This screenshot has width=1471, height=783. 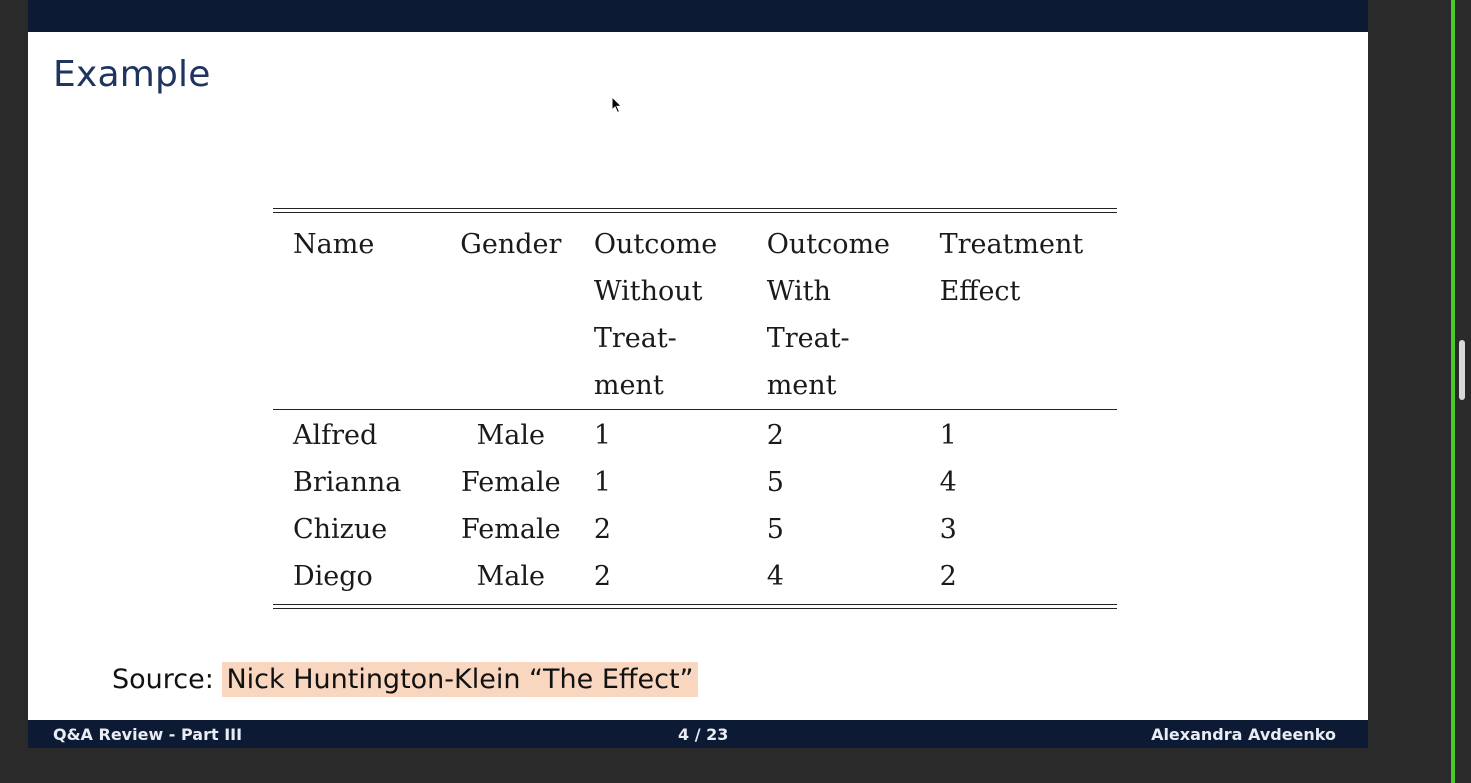 What do you see at coordinates (775, 435) in the screenshot?
I see `cell-outcome-with: 2` at bounding box center [775, 435].